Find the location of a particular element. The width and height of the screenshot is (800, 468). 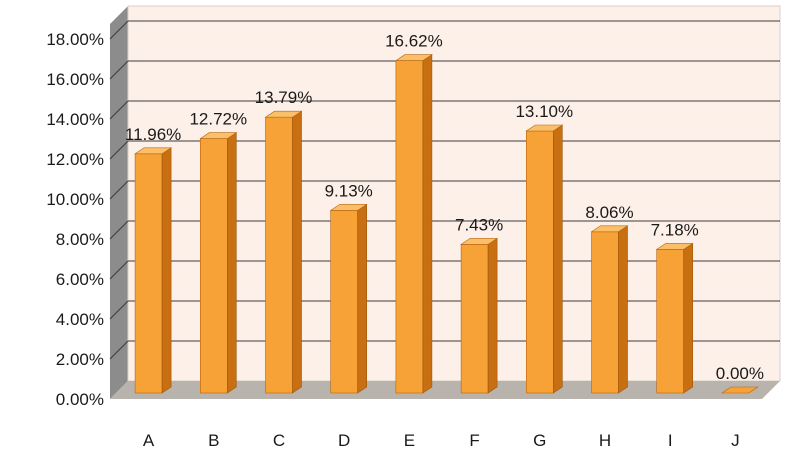

bar-c is located at coordinates (283, 252).